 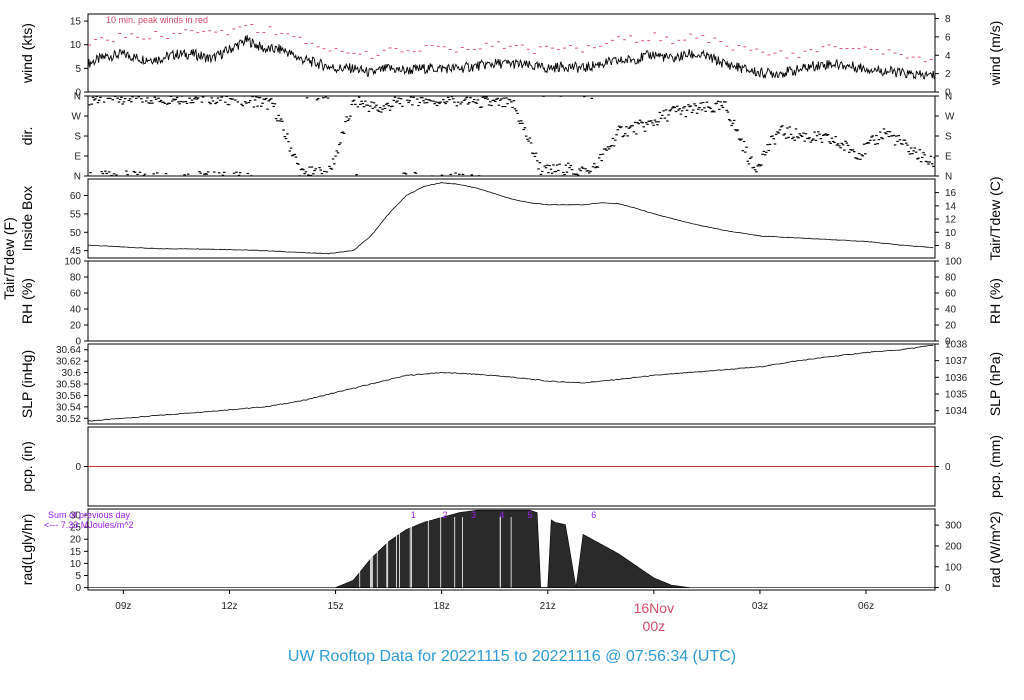 I want to click on right-tick-label: 10, so click(x=951, y=233).